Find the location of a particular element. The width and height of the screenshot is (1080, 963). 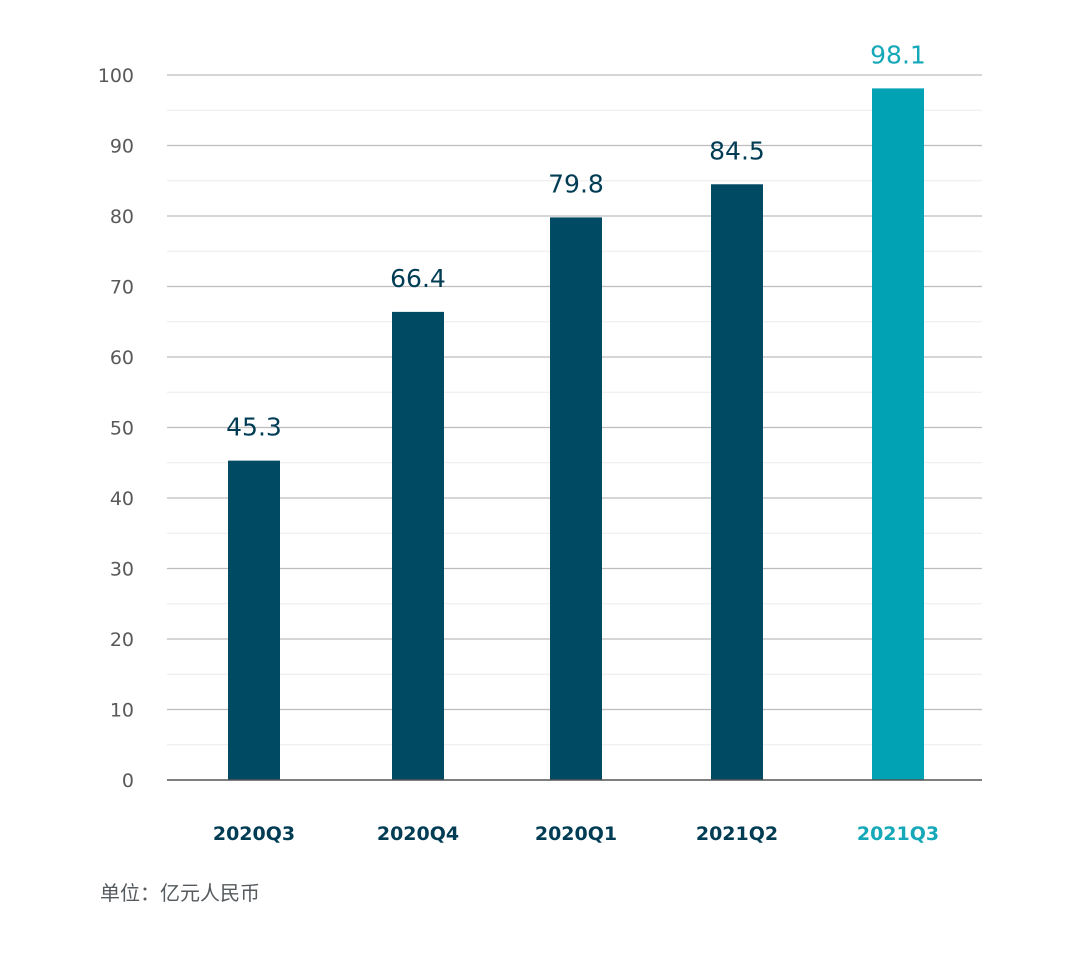

y-tick-label: 30 is located at coordinates (122, 570).